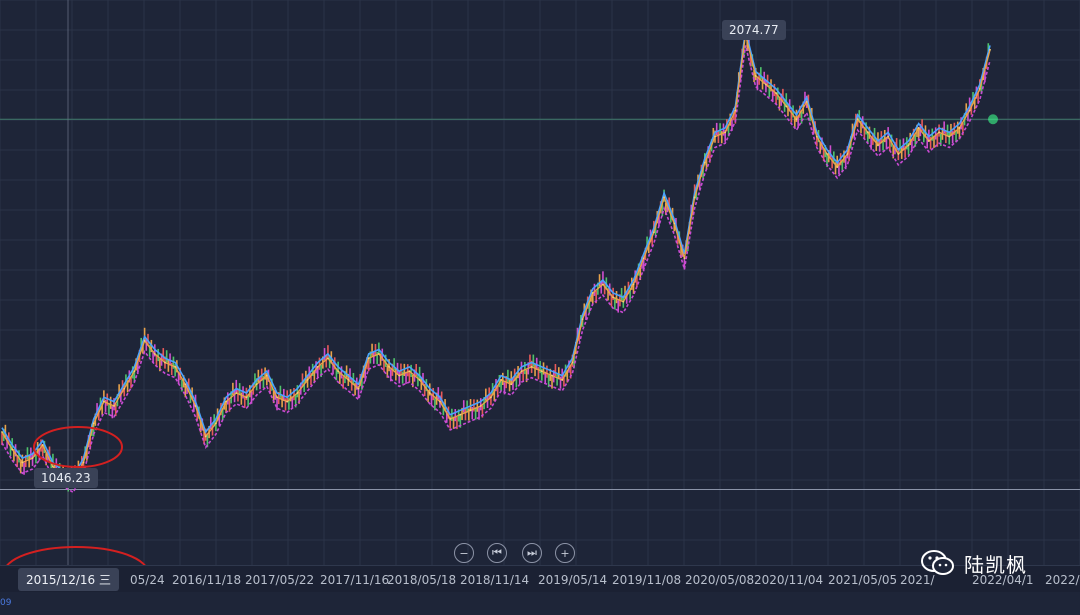  Describe the element at coordinates (78, 447) in the screenshot. I see `low-highlight-ellipse` at that location.